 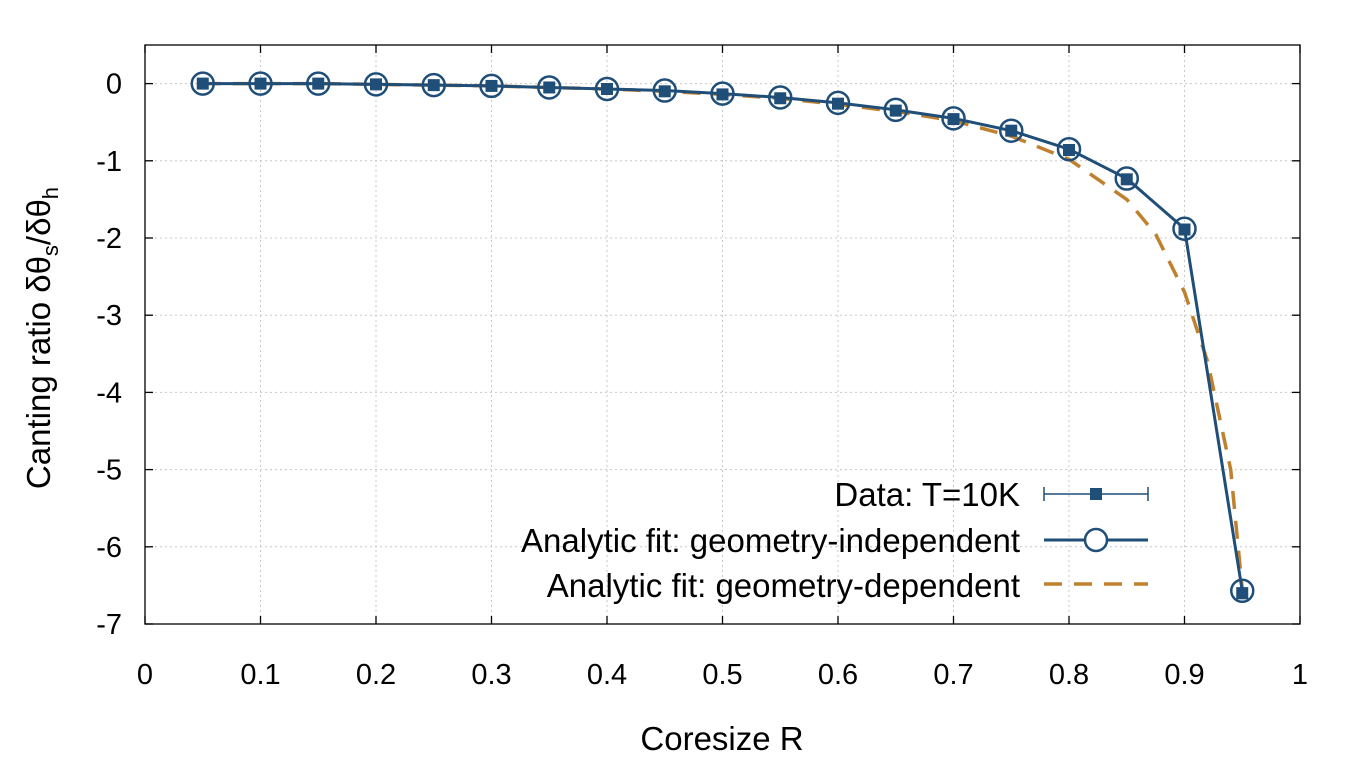 I want to click on legend-swatch-data, so click(x=1096, y=494).